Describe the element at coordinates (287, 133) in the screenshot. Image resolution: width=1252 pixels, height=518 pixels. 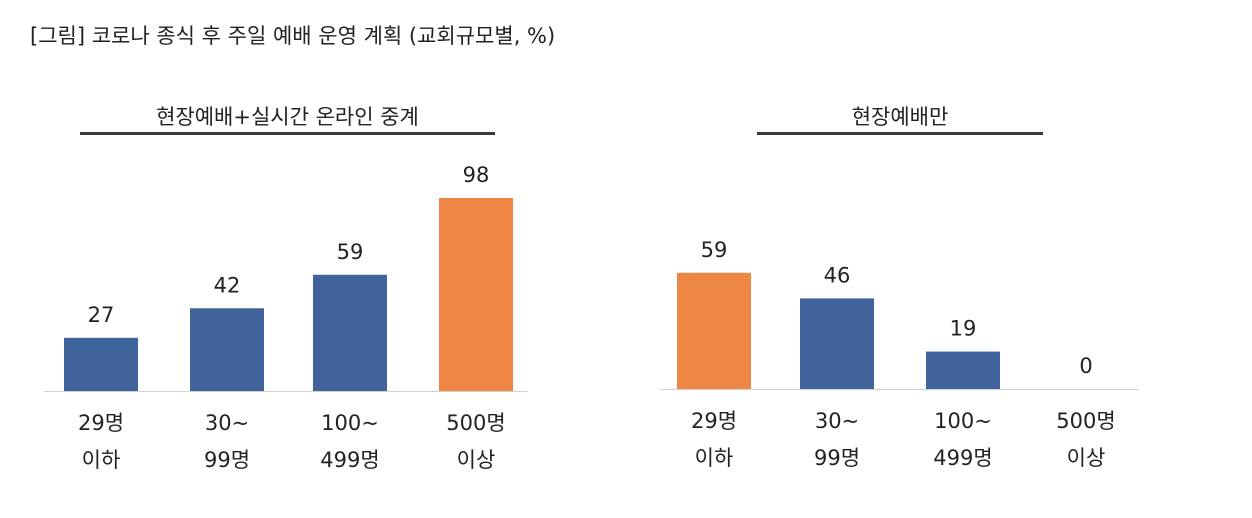
I see `left-panel-rule` at that location.